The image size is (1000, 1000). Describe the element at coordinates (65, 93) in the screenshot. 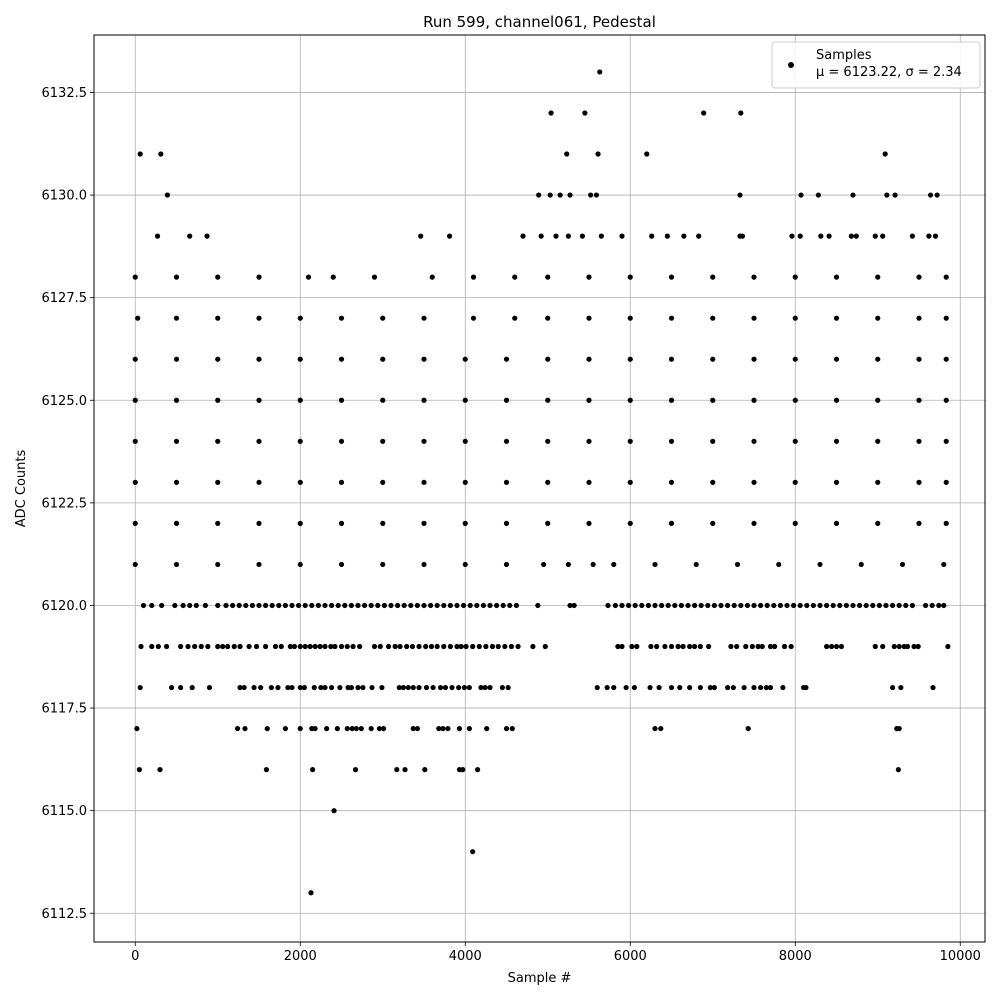

I see `y-tick-label: 6132.5` at that location.